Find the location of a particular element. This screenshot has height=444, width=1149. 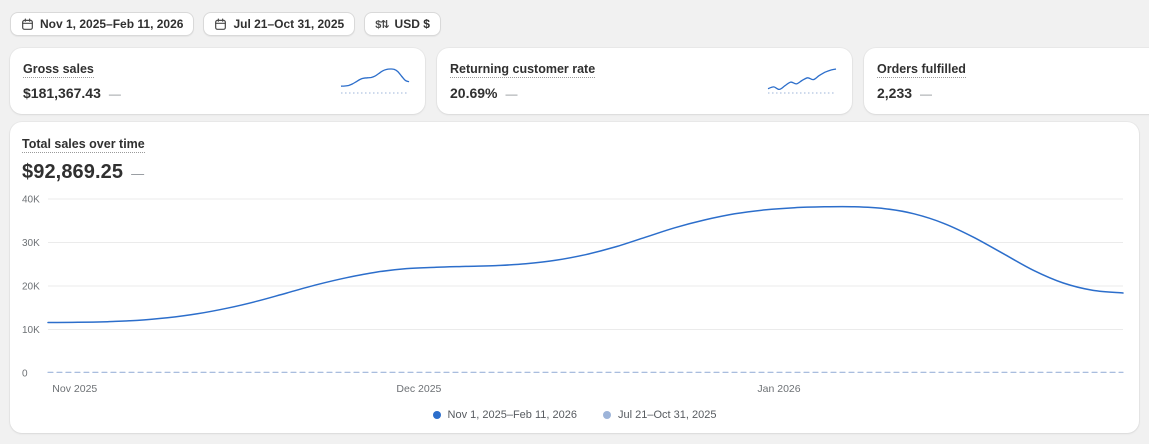

gross-sales-sparkline is located at coordinates (375, 81).